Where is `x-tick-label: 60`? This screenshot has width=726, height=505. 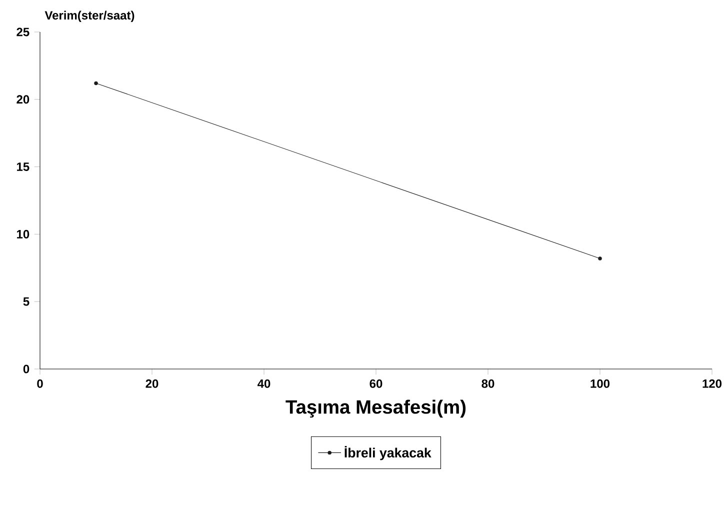
x-tick-label: 60 is located at coordinates (376, 383).